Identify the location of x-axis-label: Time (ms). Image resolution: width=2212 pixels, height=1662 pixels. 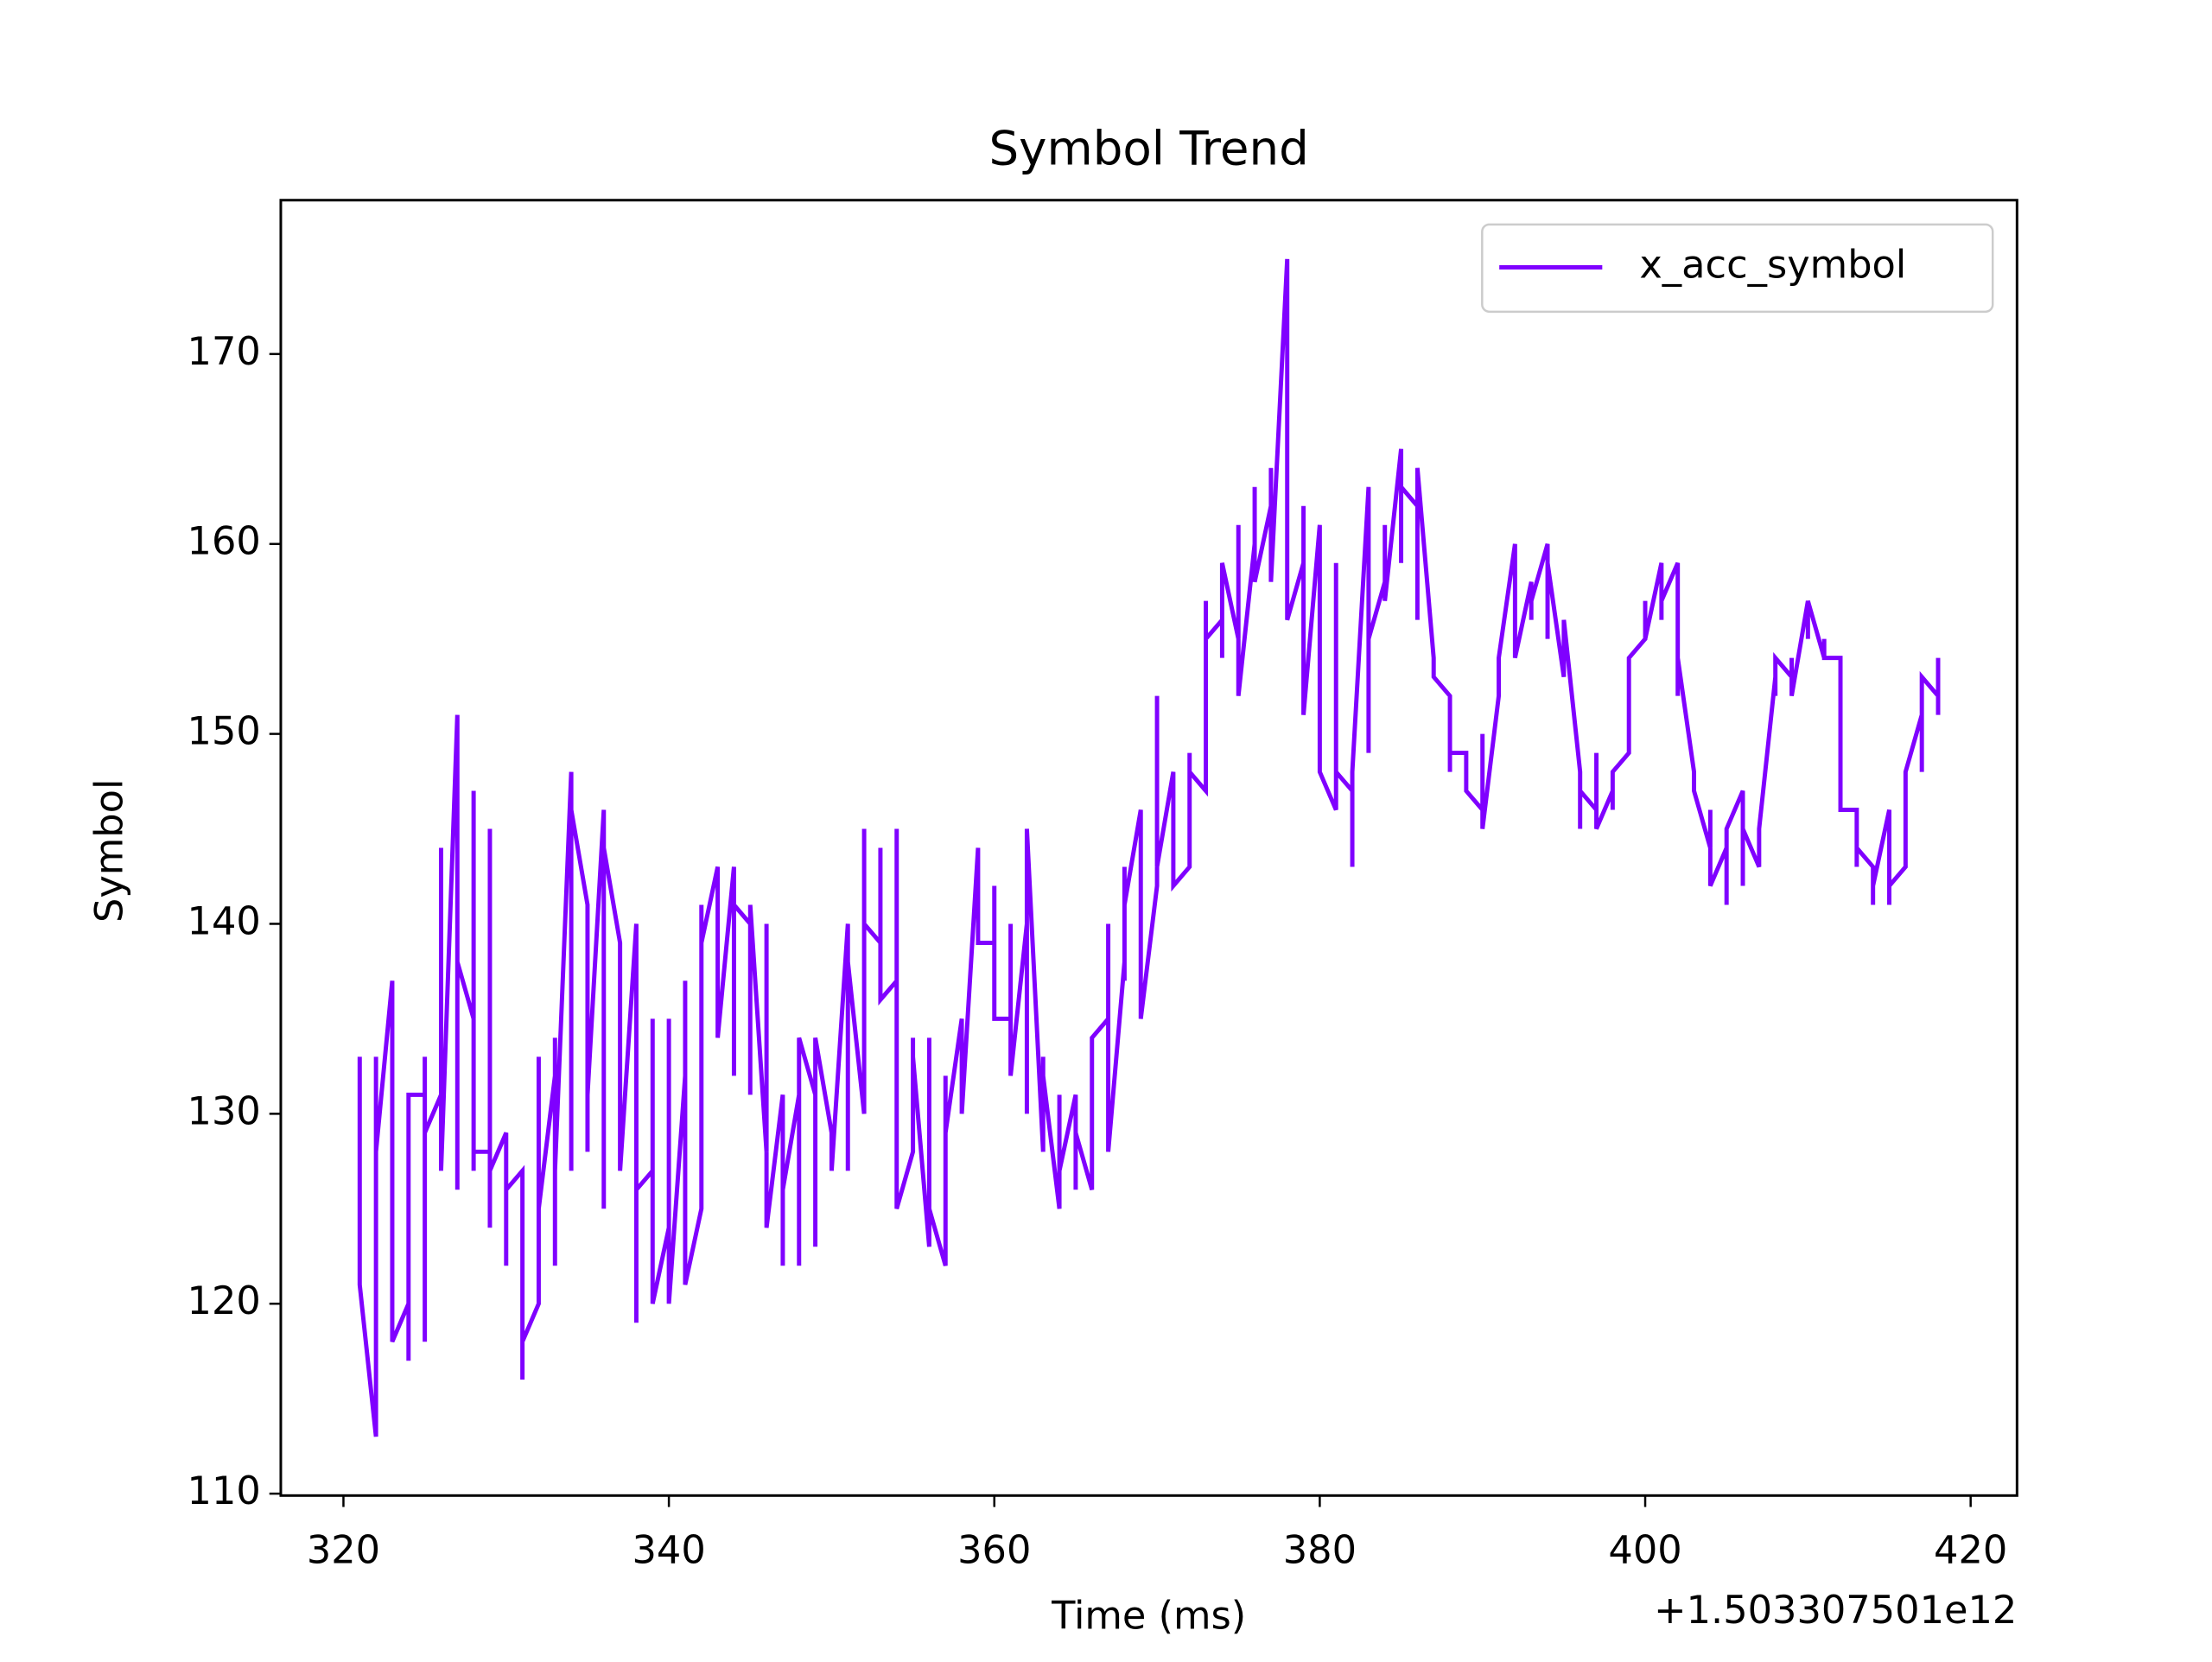
(1148, 1616).